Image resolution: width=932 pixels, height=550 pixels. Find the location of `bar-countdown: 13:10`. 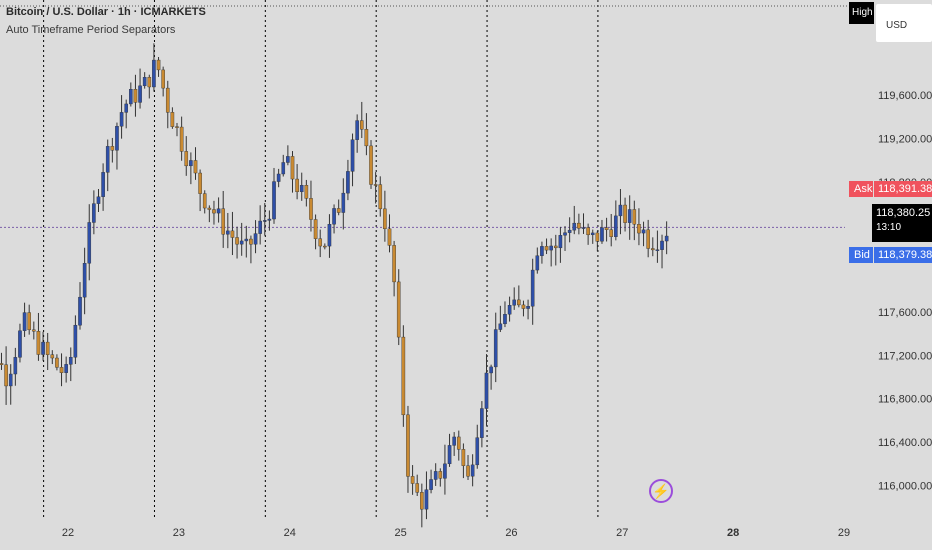

bar-countdown: 13:10 is located at coordinates (889, 227).